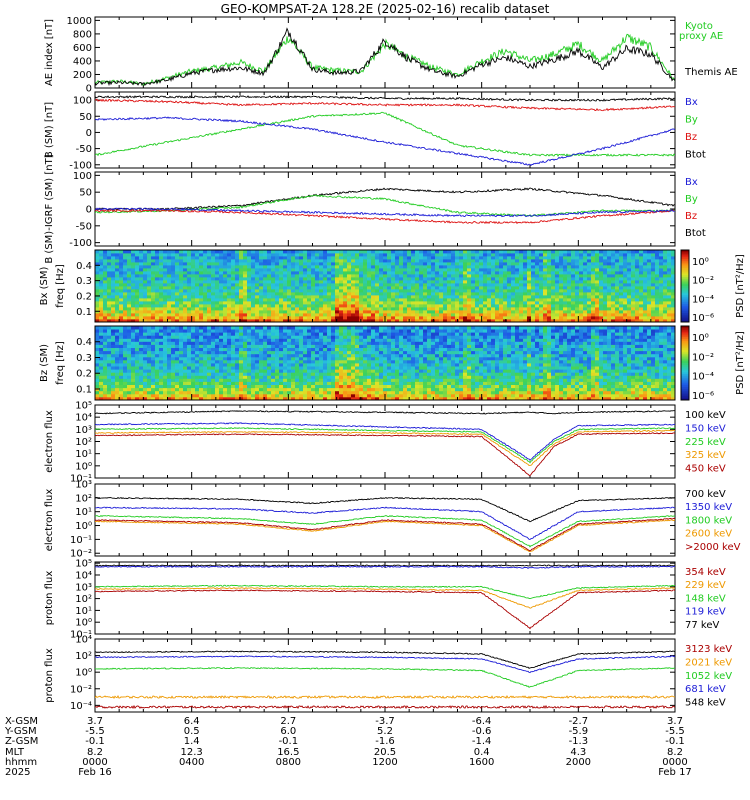 This screenshot has height=800, width=750. What do you see at coordinates (385, 199) in the screenshot?
I see `series-btot-line` at bounding box center [385, 199].